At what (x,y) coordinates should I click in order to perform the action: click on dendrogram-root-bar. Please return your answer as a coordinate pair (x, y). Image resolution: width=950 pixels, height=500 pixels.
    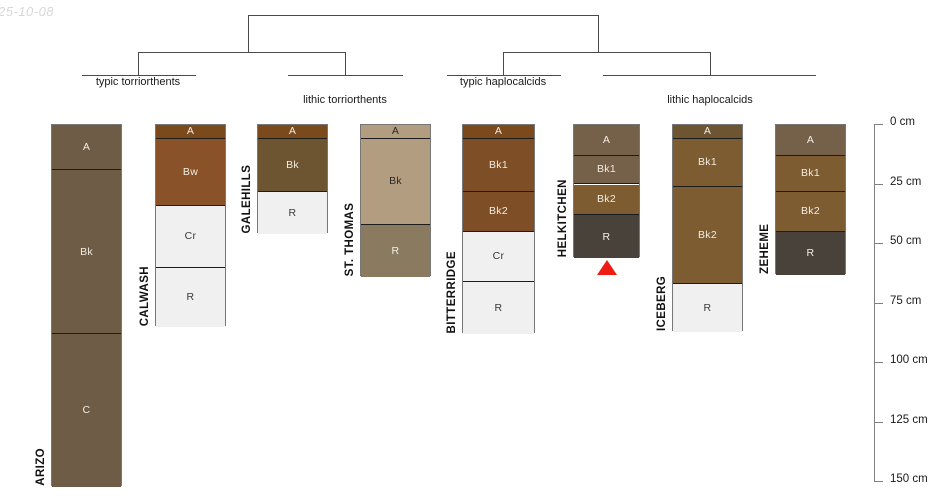
    Looking at the image, I should click on (423, 15).